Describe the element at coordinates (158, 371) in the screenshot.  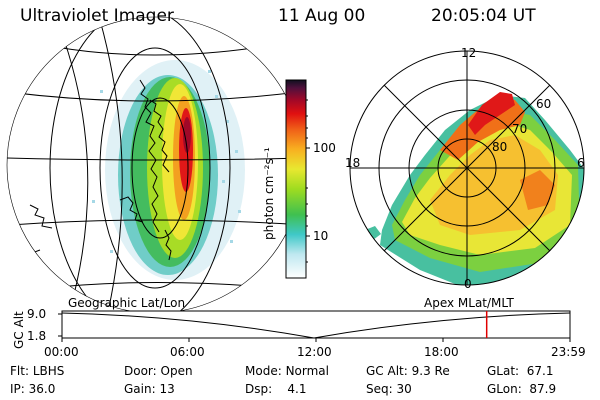
I see `info-door: Door: Open` at that location.